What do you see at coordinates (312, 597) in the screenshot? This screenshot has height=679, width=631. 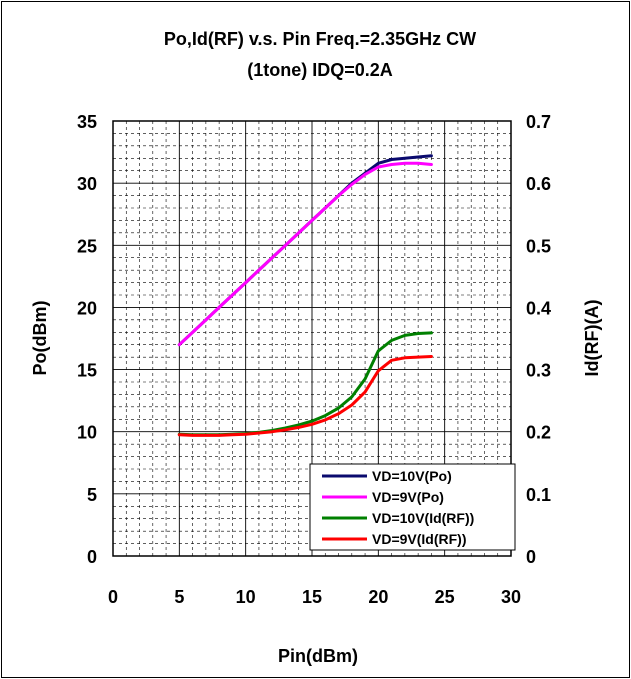 I see `x-tick-label: 15` at bounding box center [312, 597].